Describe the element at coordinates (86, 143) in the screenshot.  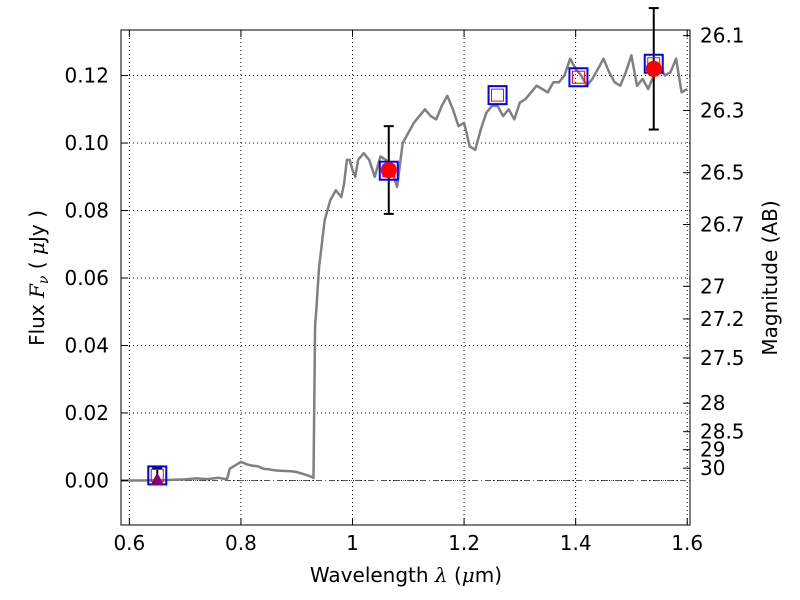
I see `y-tick-label: 0.10` at that location.